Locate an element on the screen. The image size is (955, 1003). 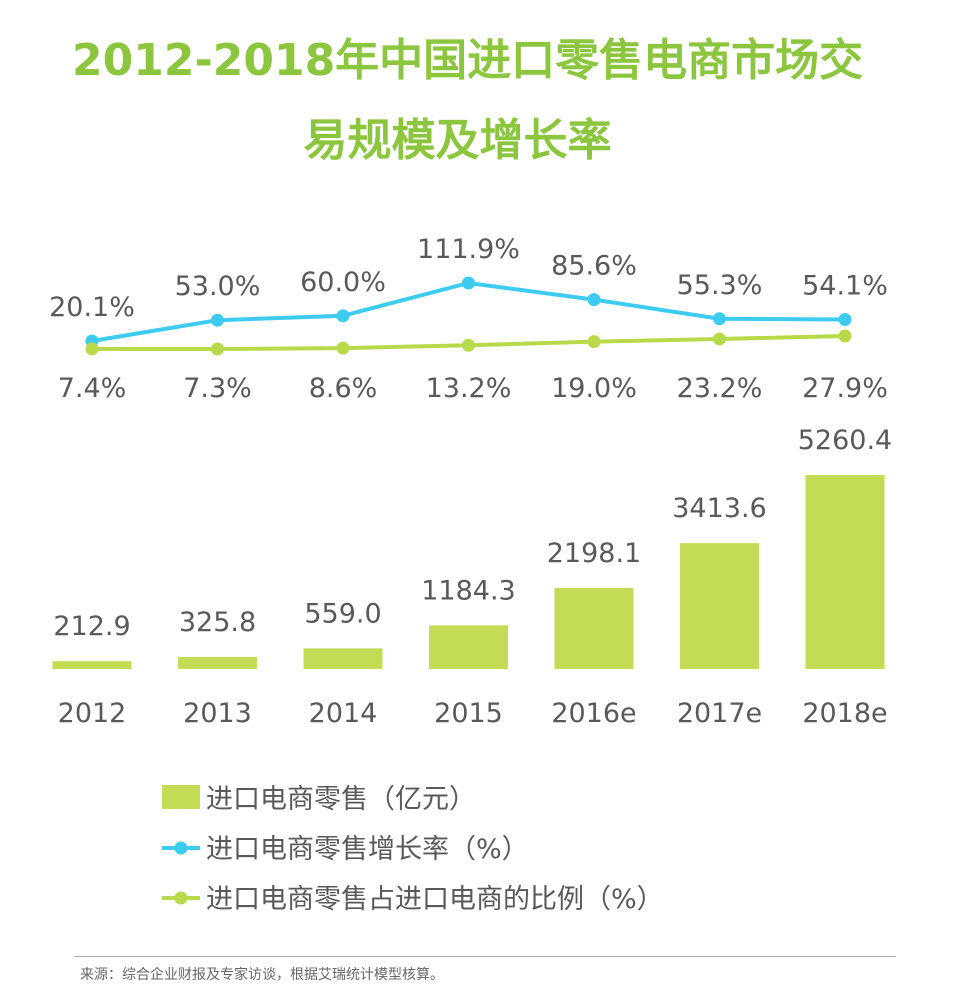
growth-point-2013 is located at coordinates (217, 320).